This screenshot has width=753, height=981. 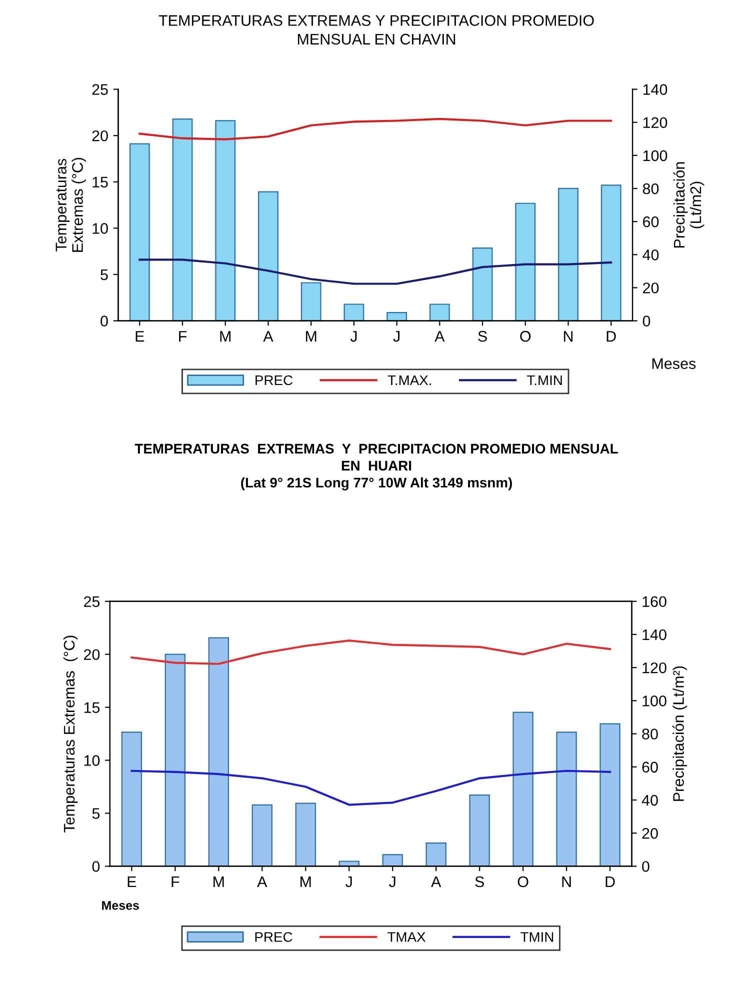 I want to click on chart-title: TEMPERATURAS EXTREMAS Y PRECIPITACION PROMEDIO MENSUAL EN HUARI, so click(x=376, y=457).